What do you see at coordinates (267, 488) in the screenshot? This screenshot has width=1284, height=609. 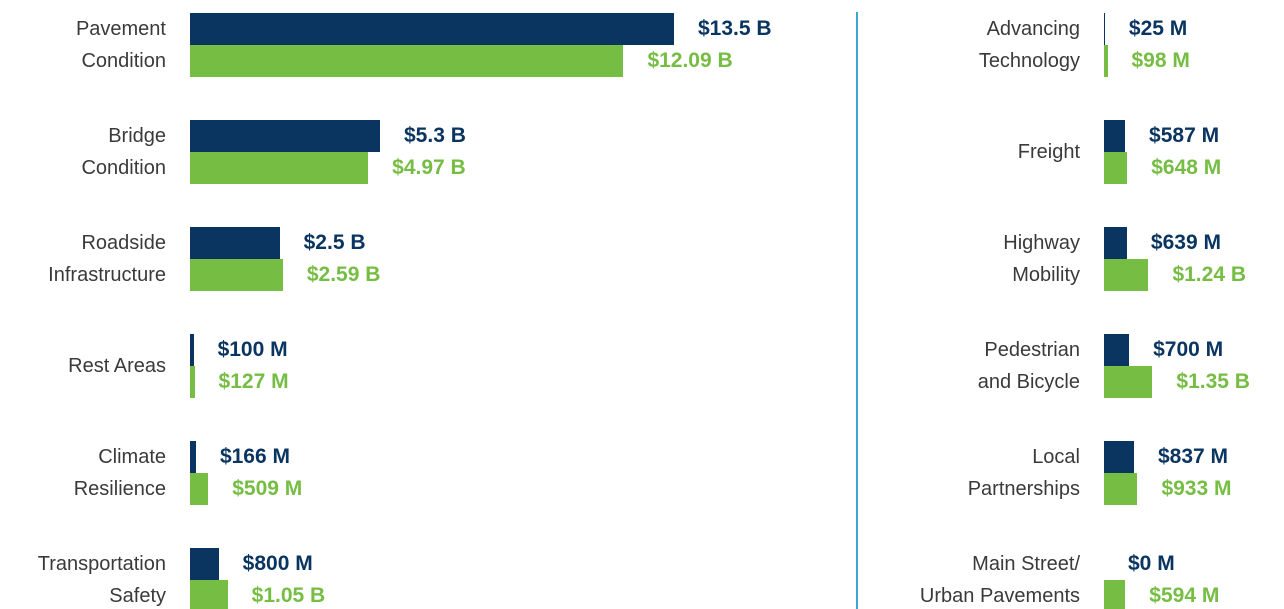 I see `value-label: $509 M` at bounding box center [267, 488].